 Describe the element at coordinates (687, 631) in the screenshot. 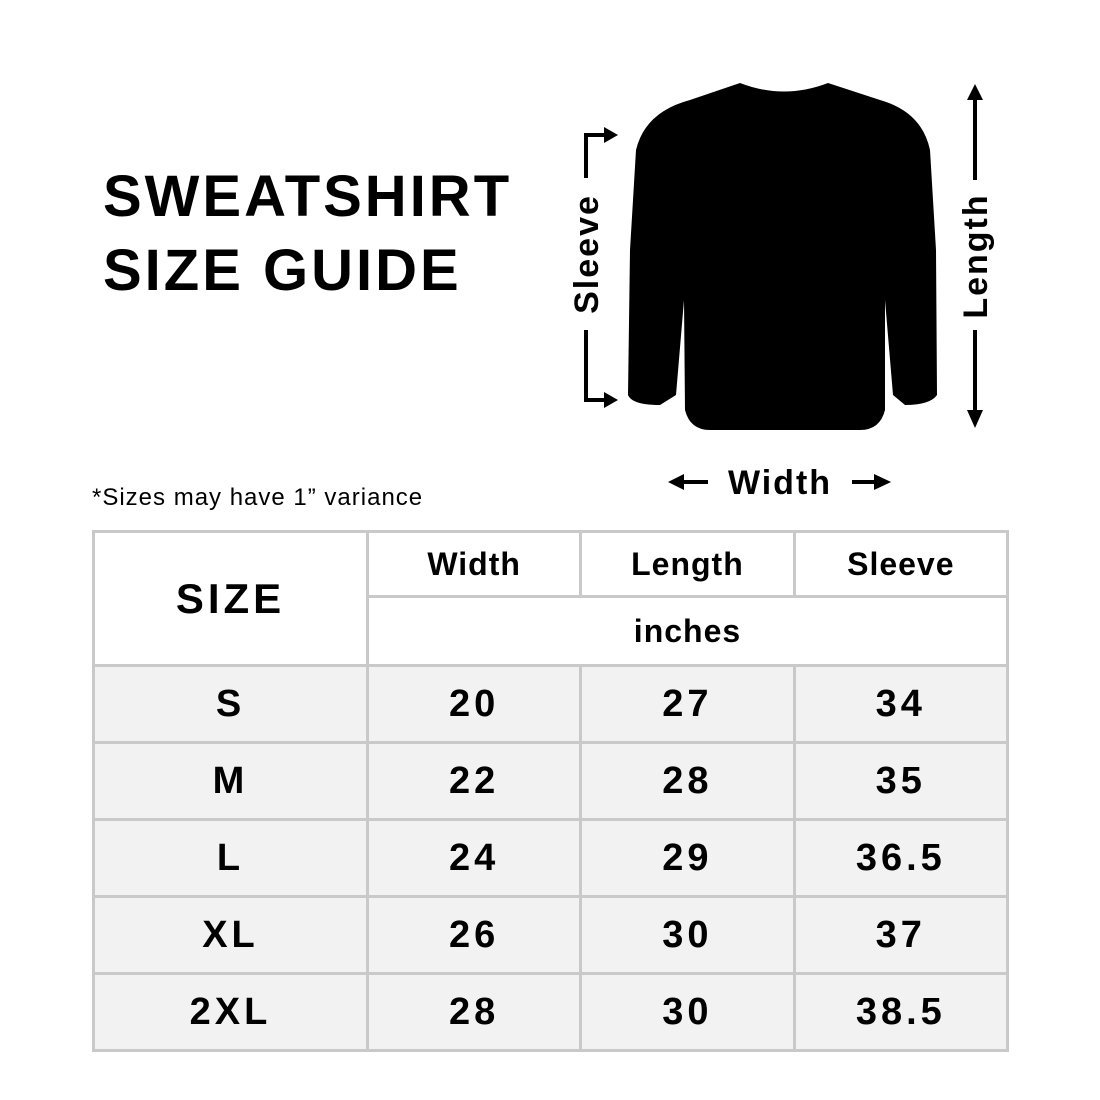

I see `unit-label: inches` at that location.